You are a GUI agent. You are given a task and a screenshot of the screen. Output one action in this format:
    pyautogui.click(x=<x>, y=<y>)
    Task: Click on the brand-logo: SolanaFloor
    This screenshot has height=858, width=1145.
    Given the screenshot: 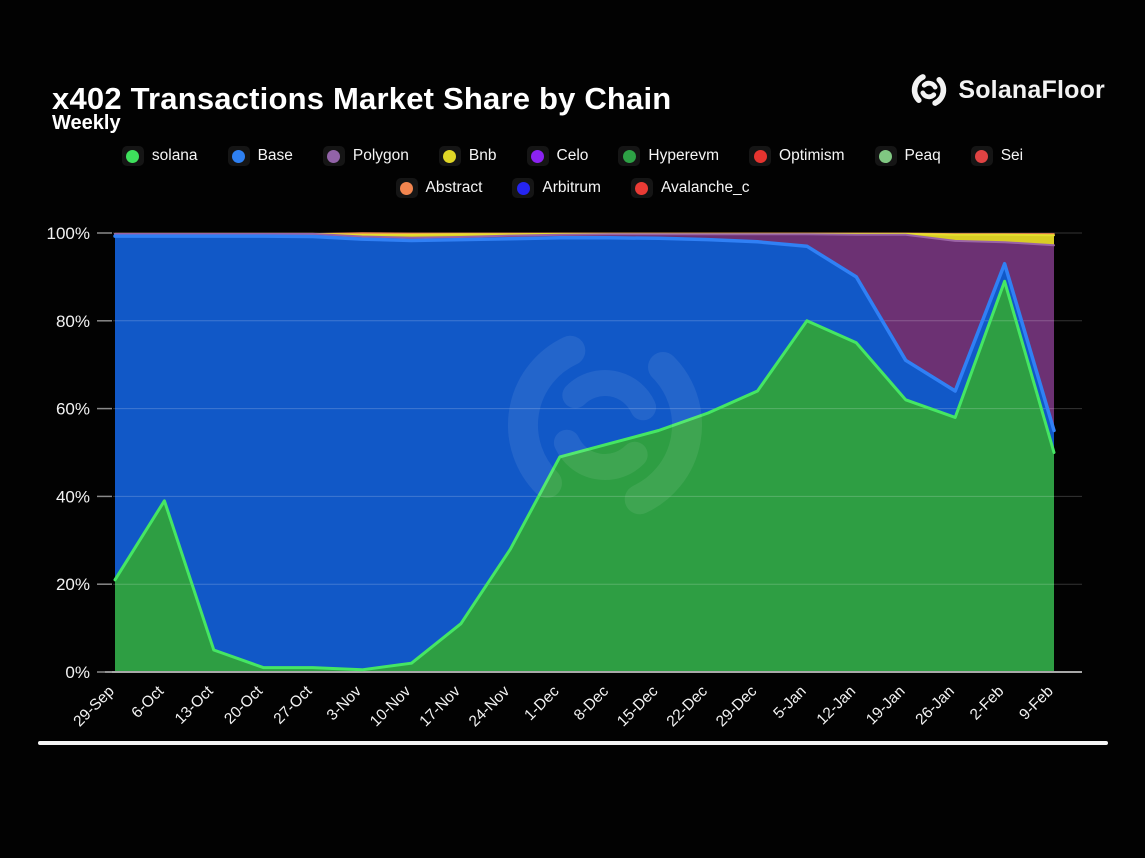 What is the action you would take?
    pyautogui.click(x=1007, y=90)
    